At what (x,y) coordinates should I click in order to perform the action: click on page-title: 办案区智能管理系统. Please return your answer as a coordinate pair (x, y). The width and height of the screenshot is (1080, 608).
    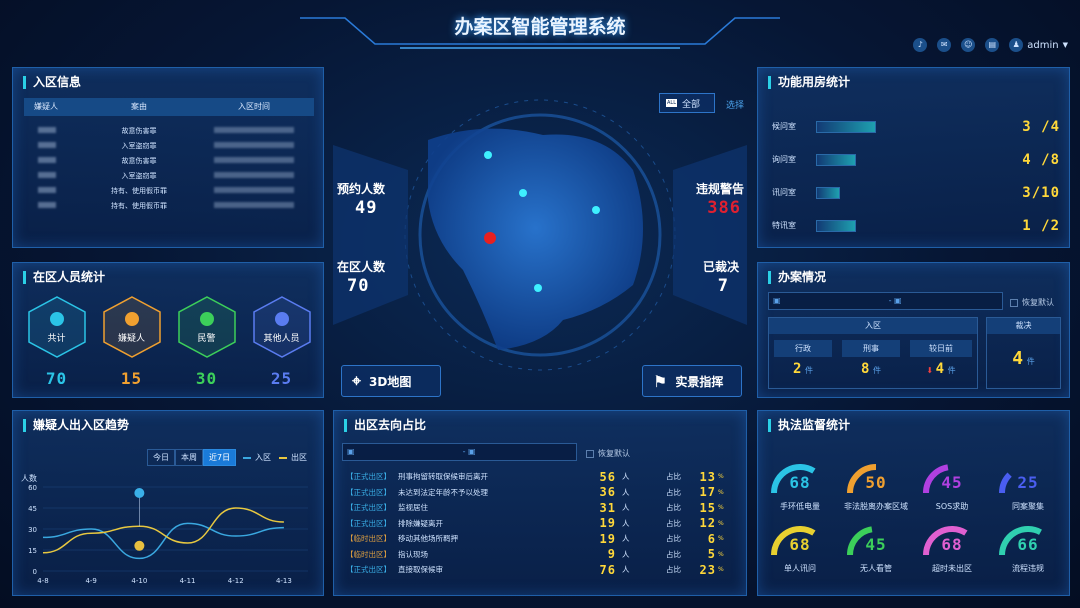
    Looking at the image, I should click on (540, 27).